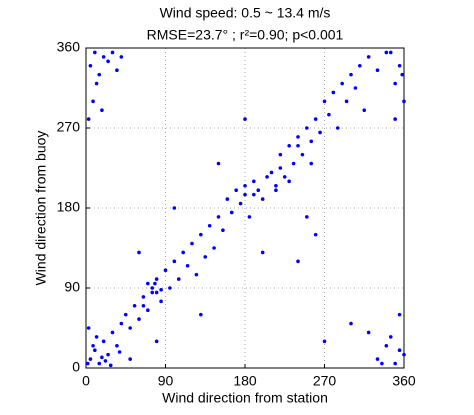 The image size is (474, 415). I want to click on y-tick-label: 270, so click(69, 127).